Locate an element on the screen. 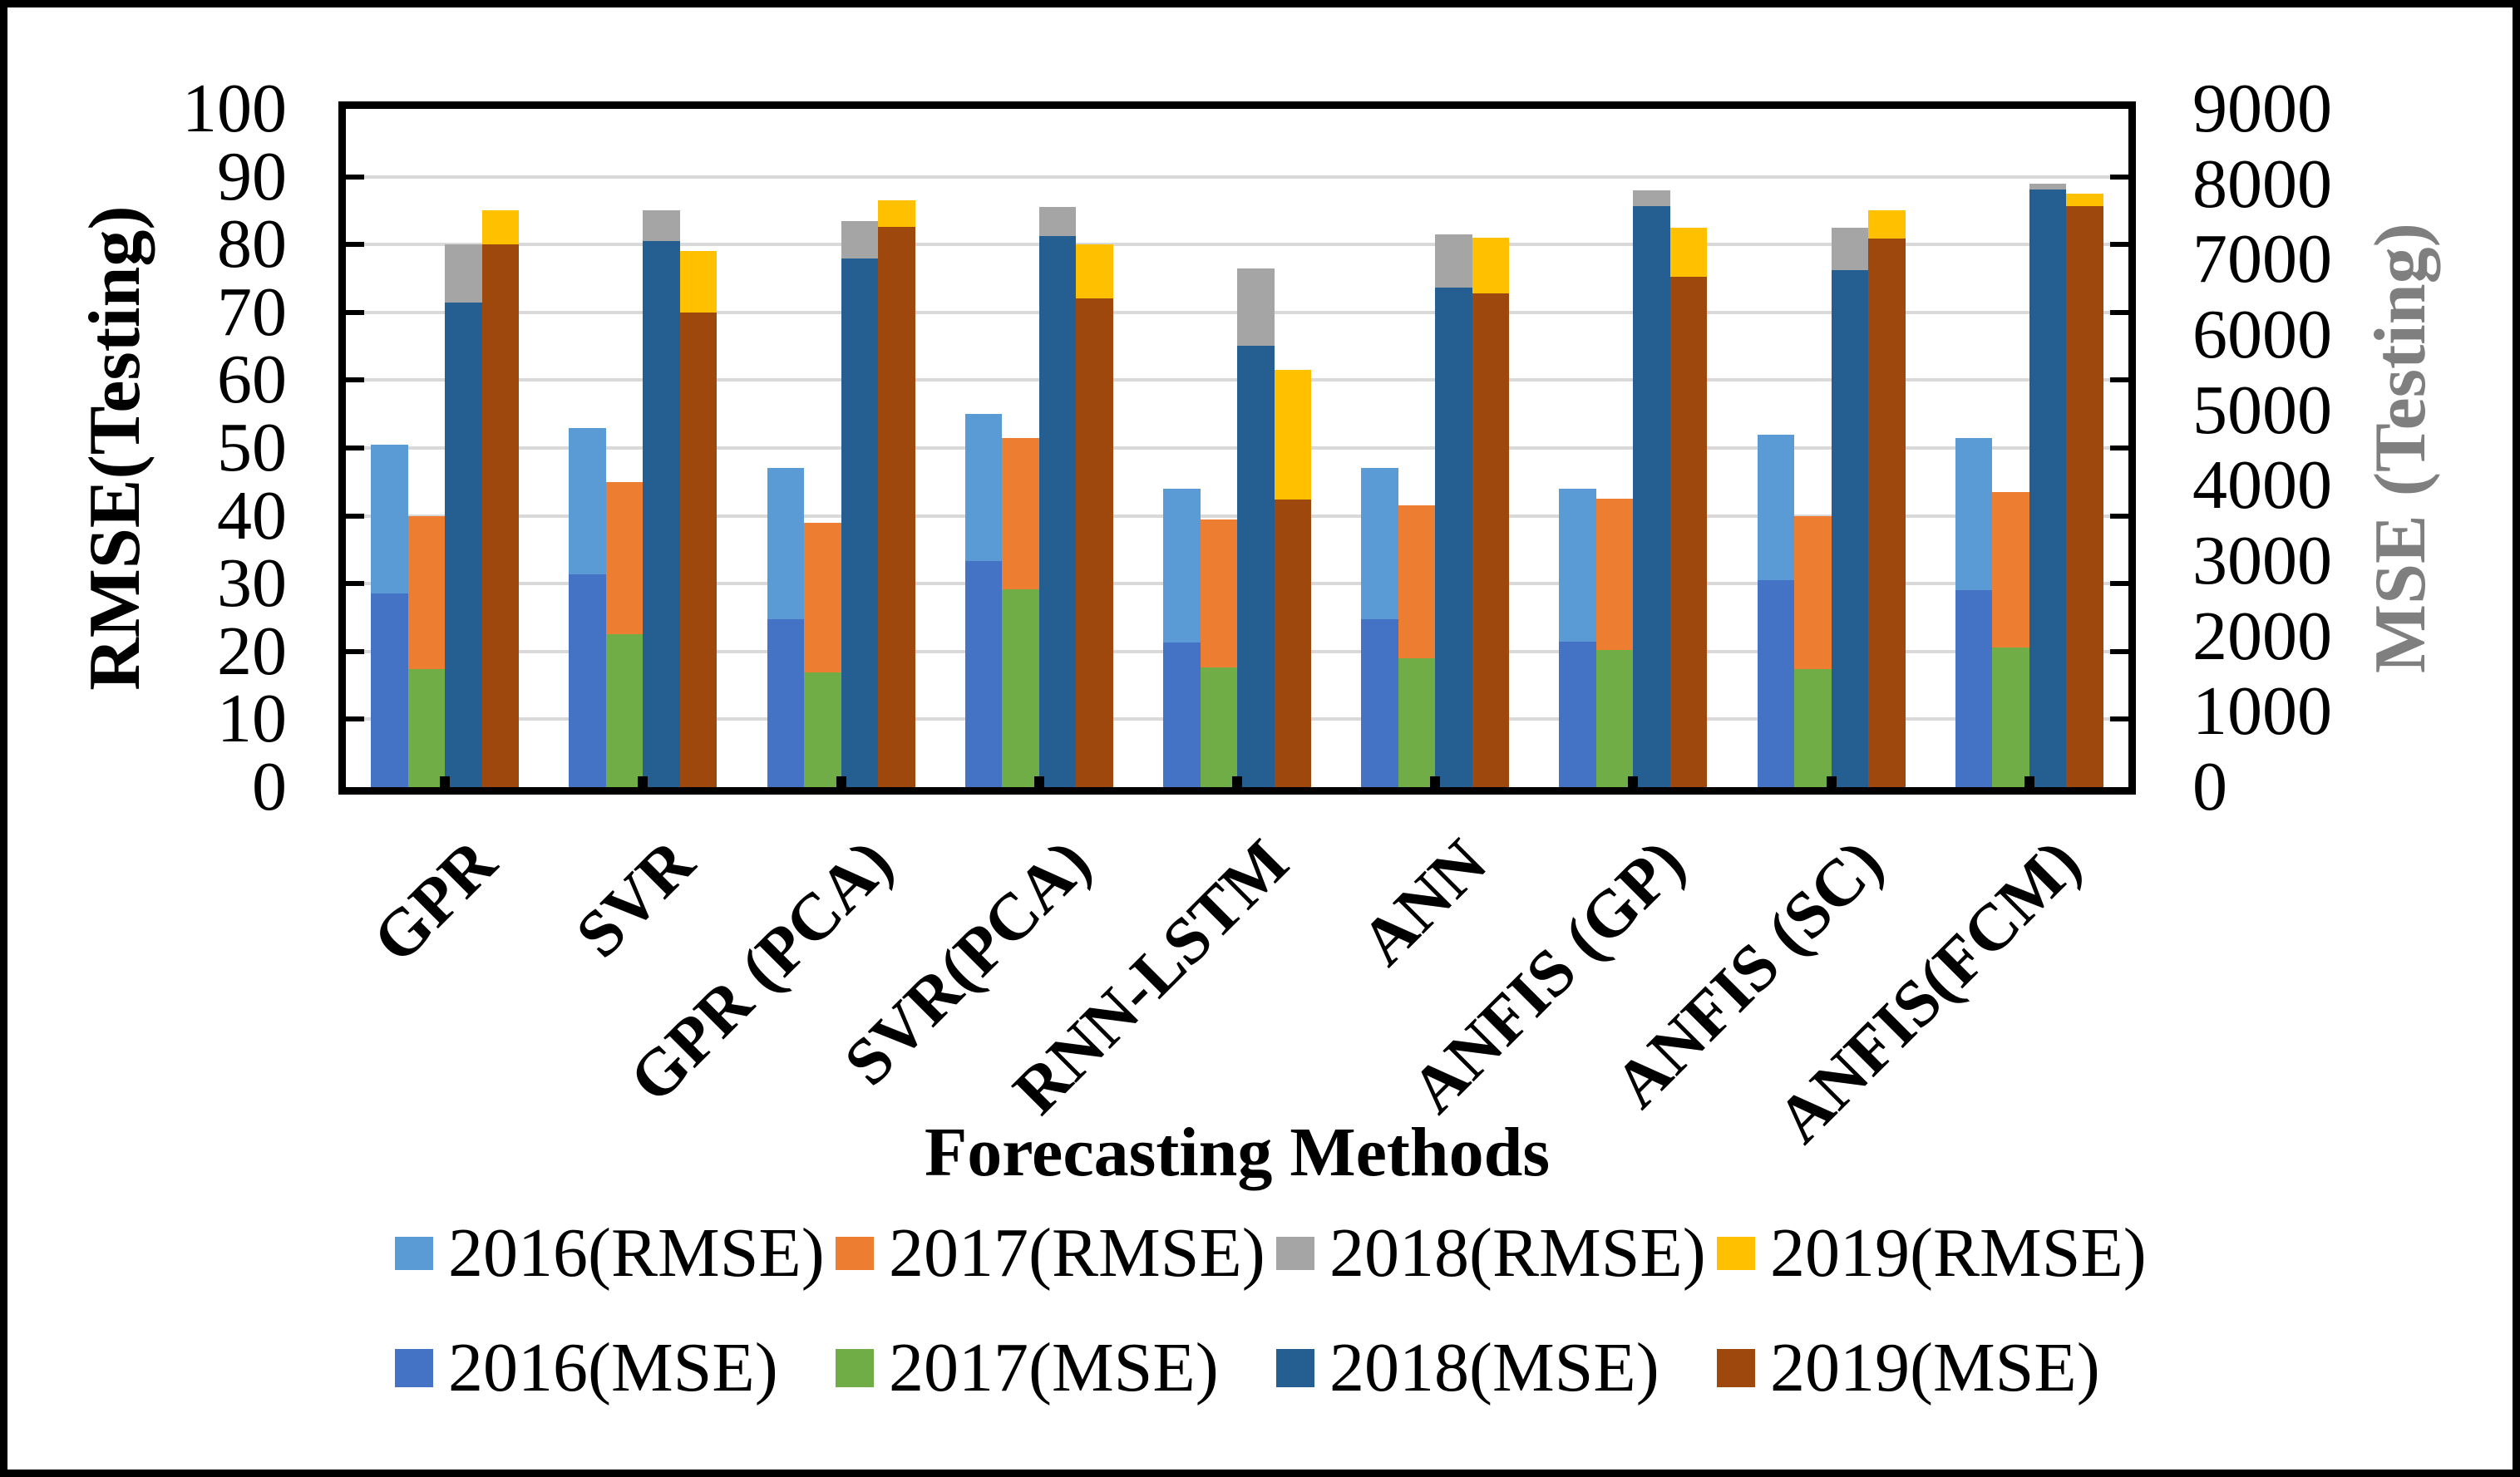 This screenshot has height=1477, width=2520. gridline is located at coordinates (1237, 177).